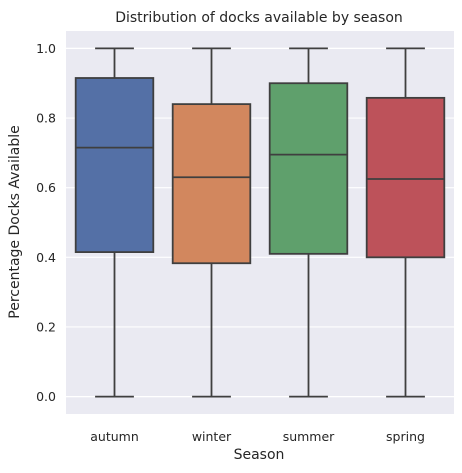 This screenshot has height=473, width=462. I want to click on box-autumn, so click(114, 222).